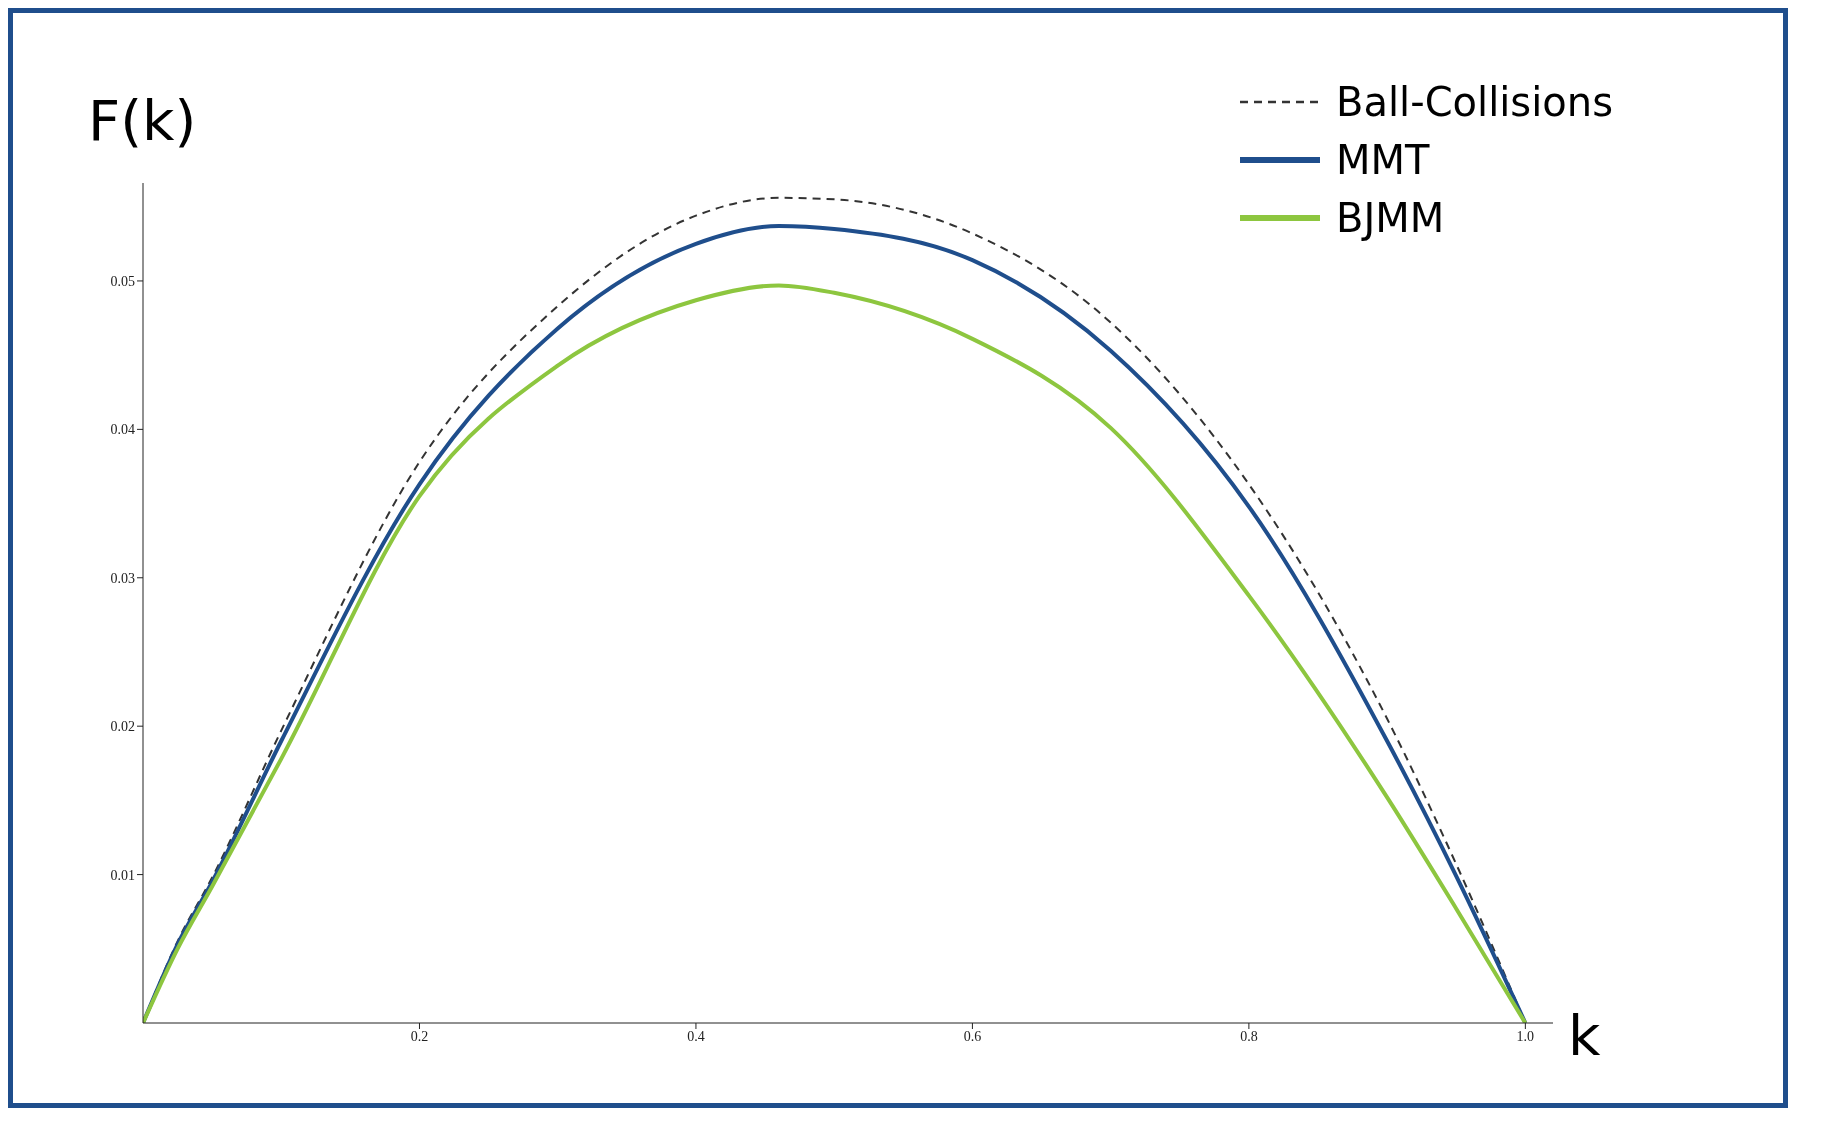  Describe the element at coordinates (122, 430) in the screenshot. I see `y-tick-label: 0.04` at that location.